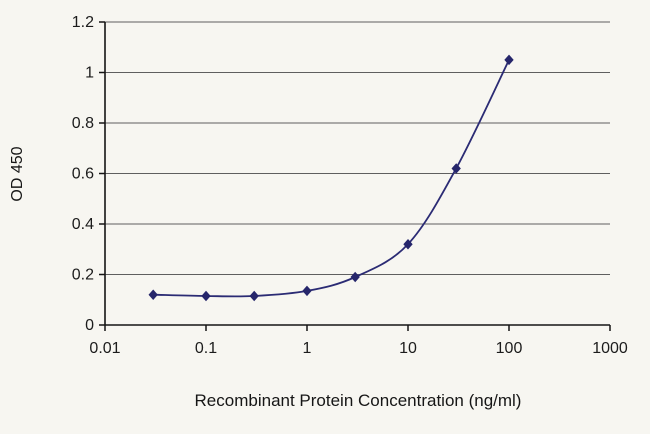  Describe the element at coordinates (307, 348) in the screenshot. I see `x-tick-label: 1` at that location.